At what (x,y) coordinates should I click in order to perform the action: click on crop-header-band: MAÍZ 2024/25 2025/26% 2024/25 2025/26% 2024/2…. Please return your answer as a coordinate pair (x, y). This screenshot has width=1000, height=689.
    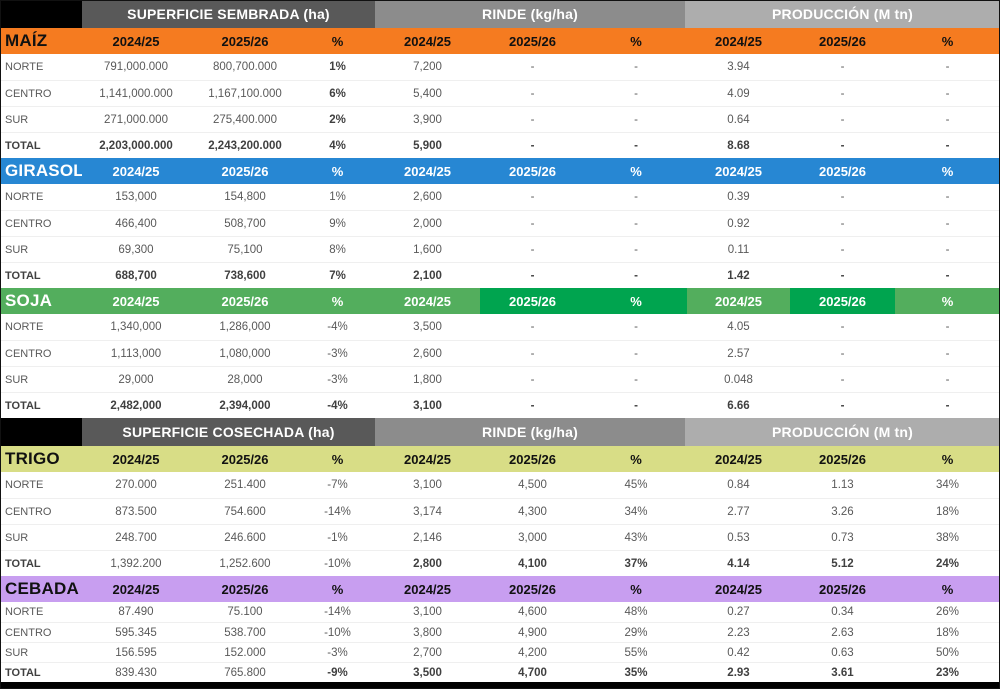
    Looking at the image, I should click on (500, 41).